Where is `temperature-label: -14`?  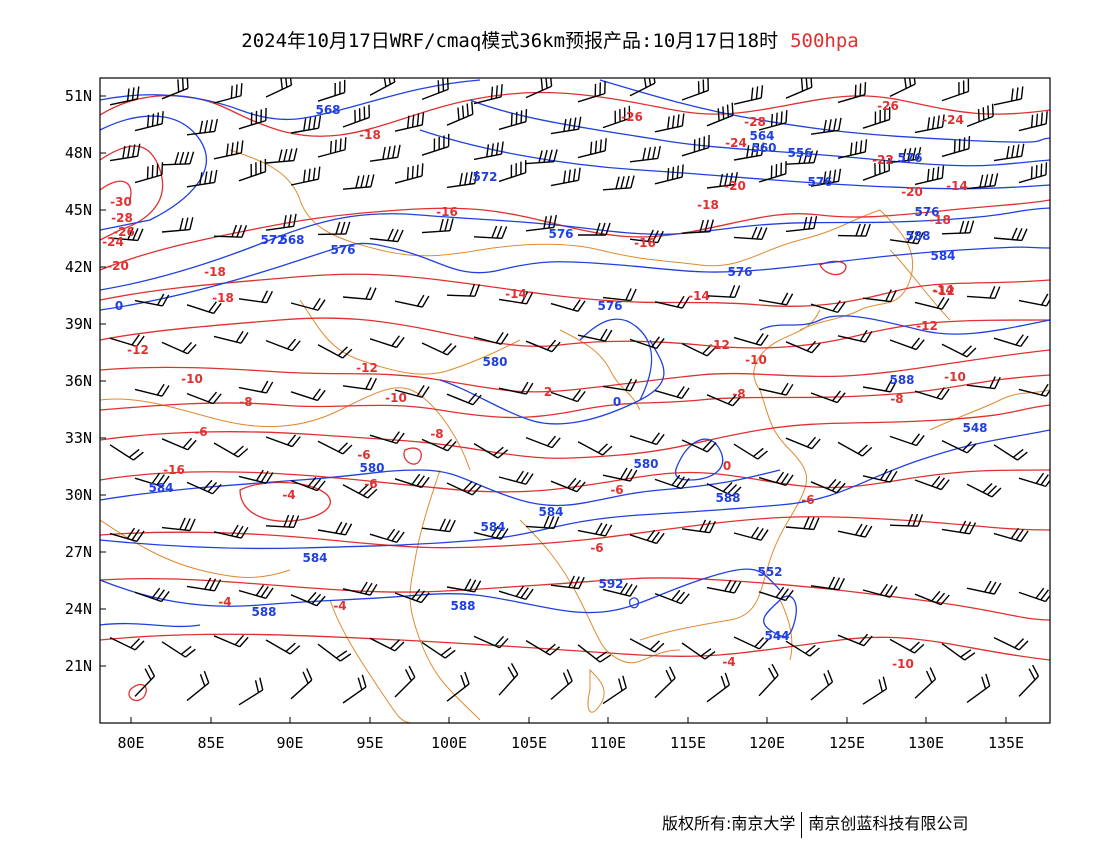 temperature-label: -14 is located at coordinates (943, 290).